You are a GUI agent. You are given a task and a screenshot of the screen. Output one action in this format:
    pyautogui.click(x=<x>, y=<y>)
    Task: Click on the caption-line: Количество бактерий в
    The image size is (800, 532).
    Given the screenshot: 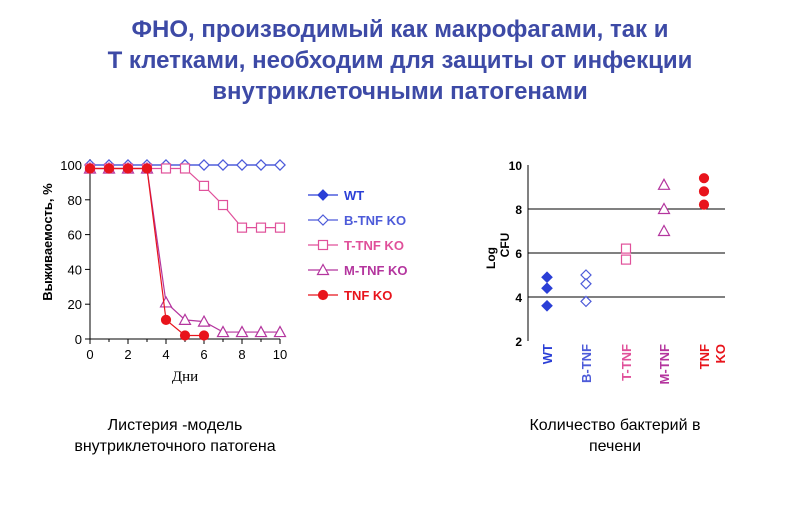 What is the action you would take?
    pyautogui.click(x=615, y=425)
    